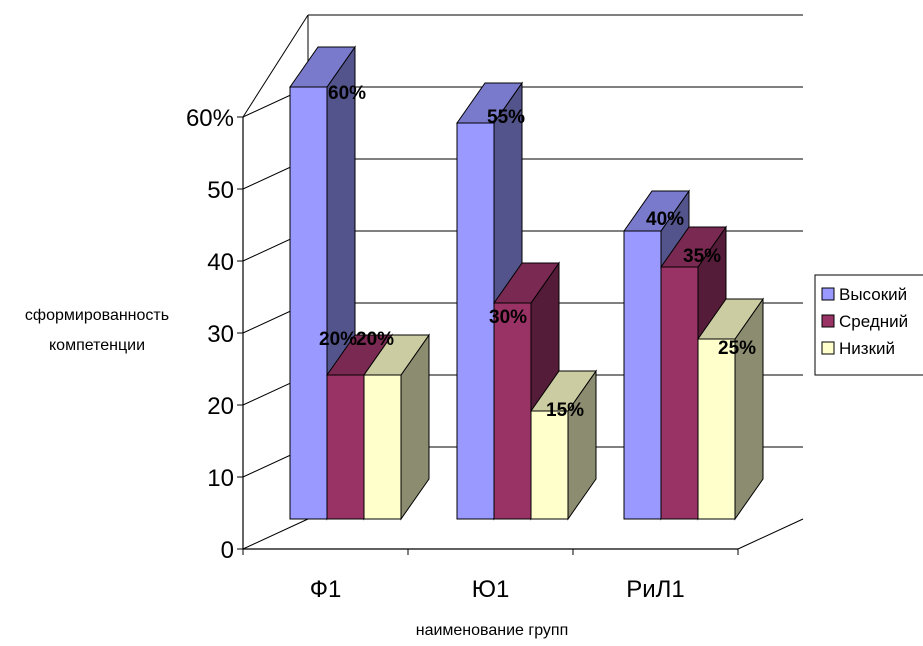 The height and width of the screenshot is (646, 923). I want to click on y-tick-label: 30, so click(220, 334).